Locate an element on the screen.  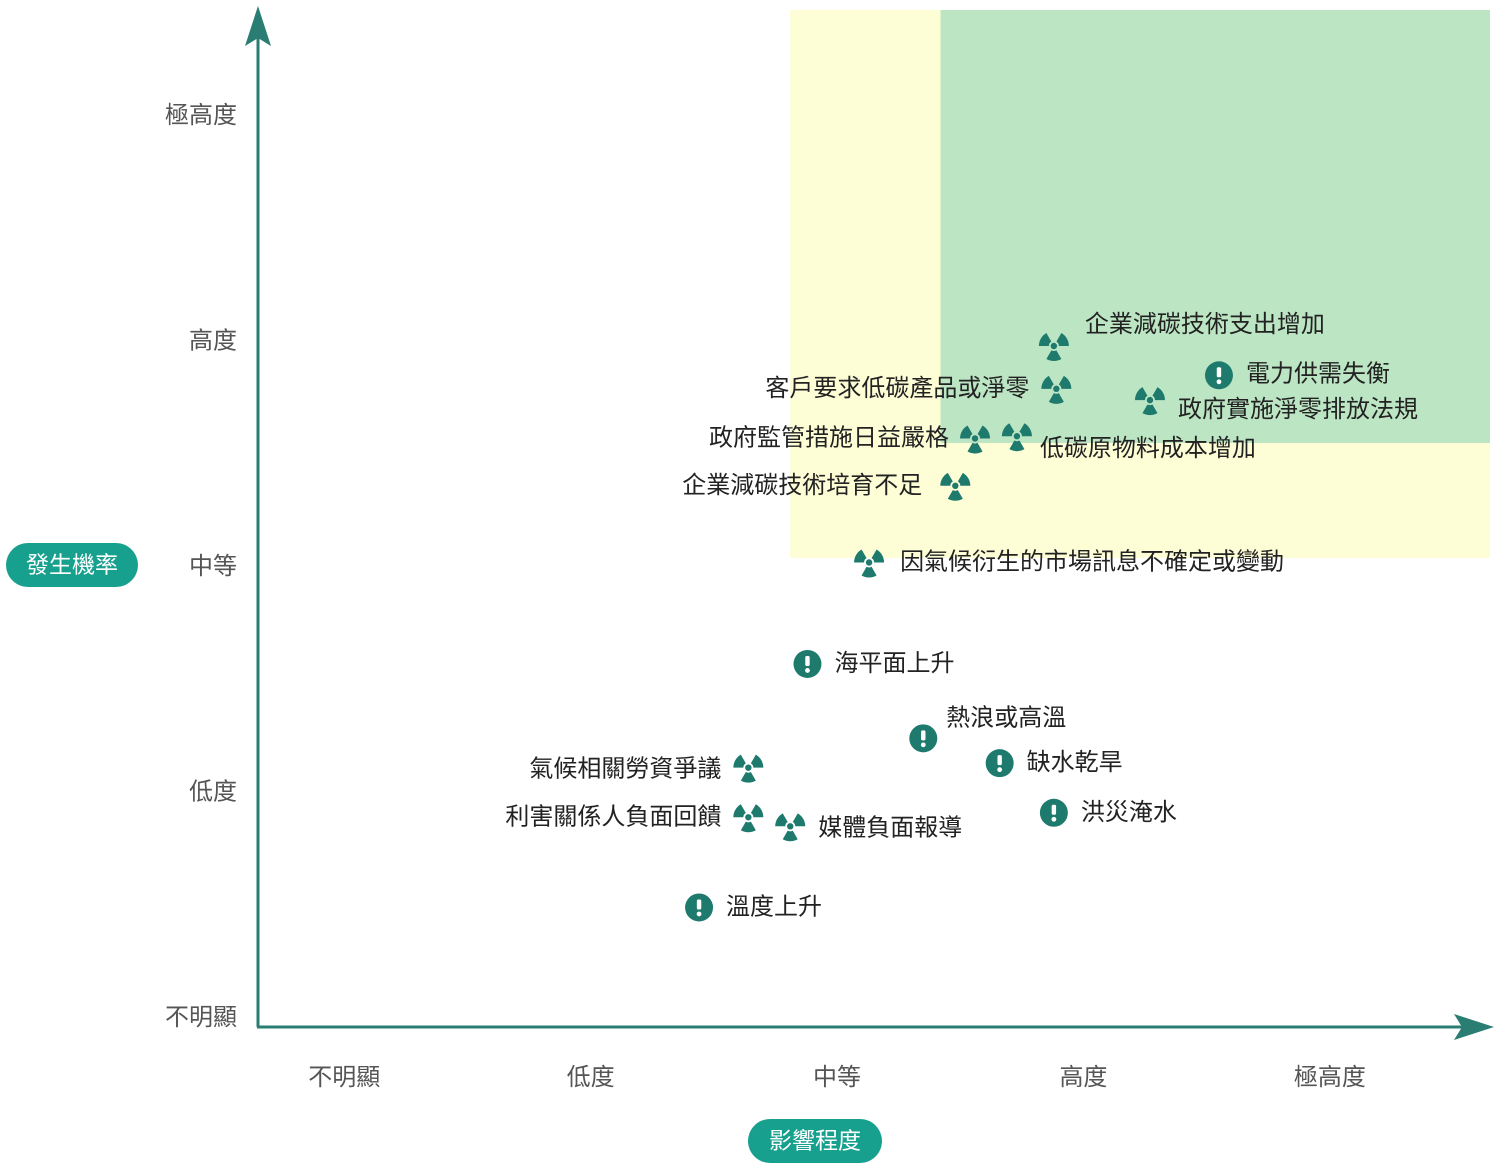
x-tick-label: 不明顯 is located at coordinates (344, 1077).